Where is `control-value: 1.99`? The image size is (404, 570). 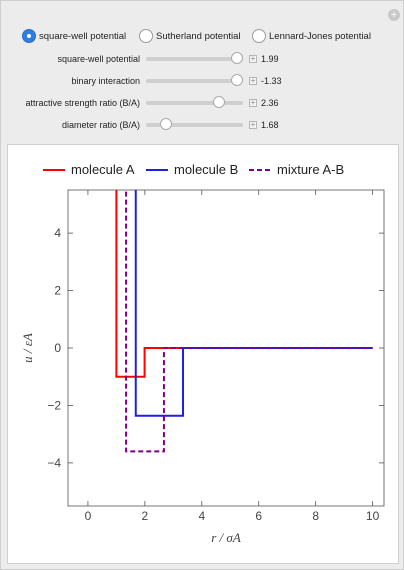 control-value: 1.99 is located at coordinates (270, 59).